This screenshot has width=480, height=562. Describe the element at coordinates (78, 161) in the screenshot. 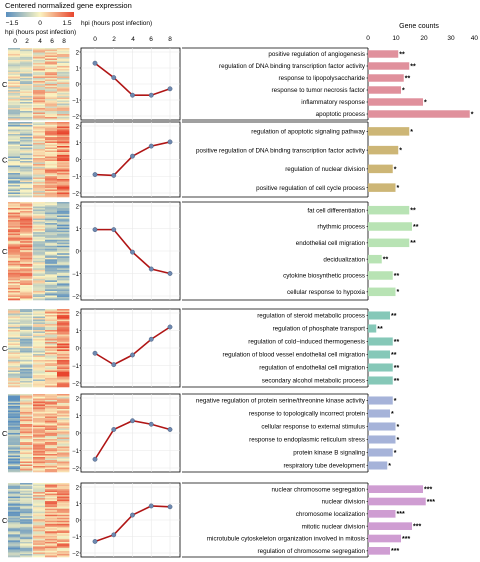

I see `line-ytick: 0` at that location.